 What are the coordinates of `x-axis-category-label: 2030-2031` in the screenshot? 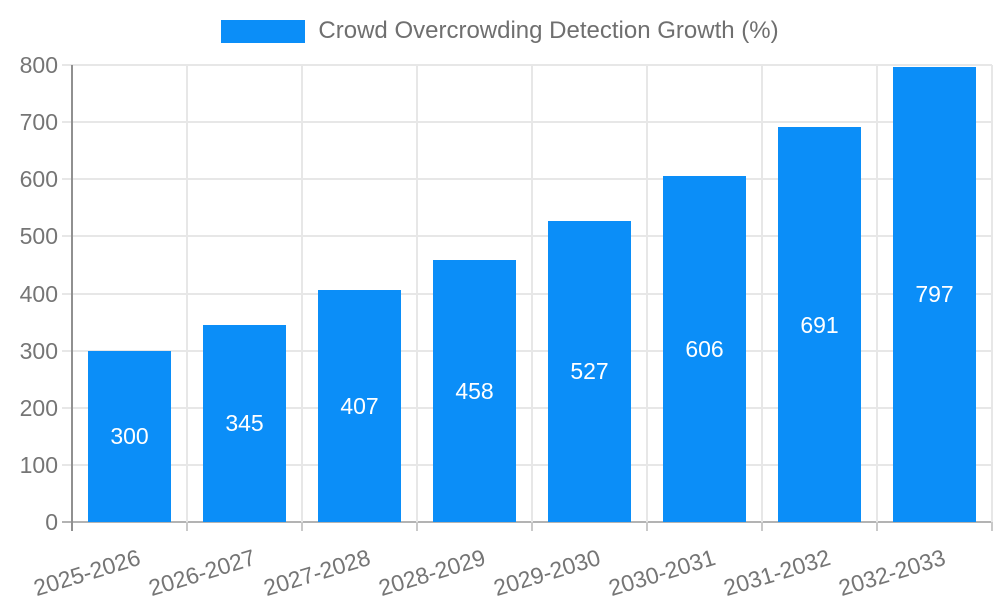 It's located at (661, 572).